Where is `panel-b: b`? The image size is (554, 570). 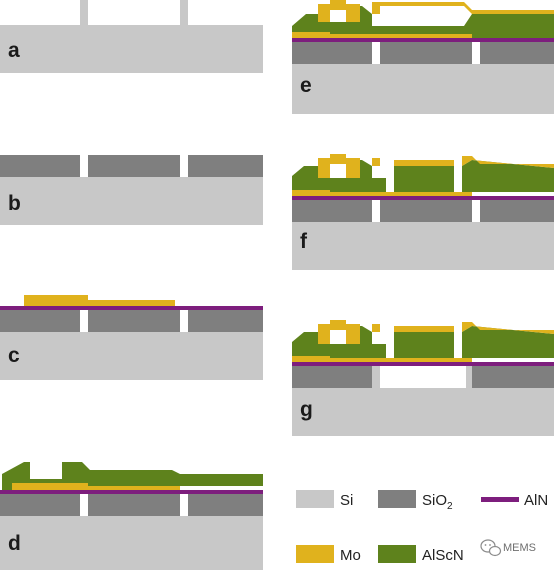
panel-b: b is located at coordinates (131, 190).